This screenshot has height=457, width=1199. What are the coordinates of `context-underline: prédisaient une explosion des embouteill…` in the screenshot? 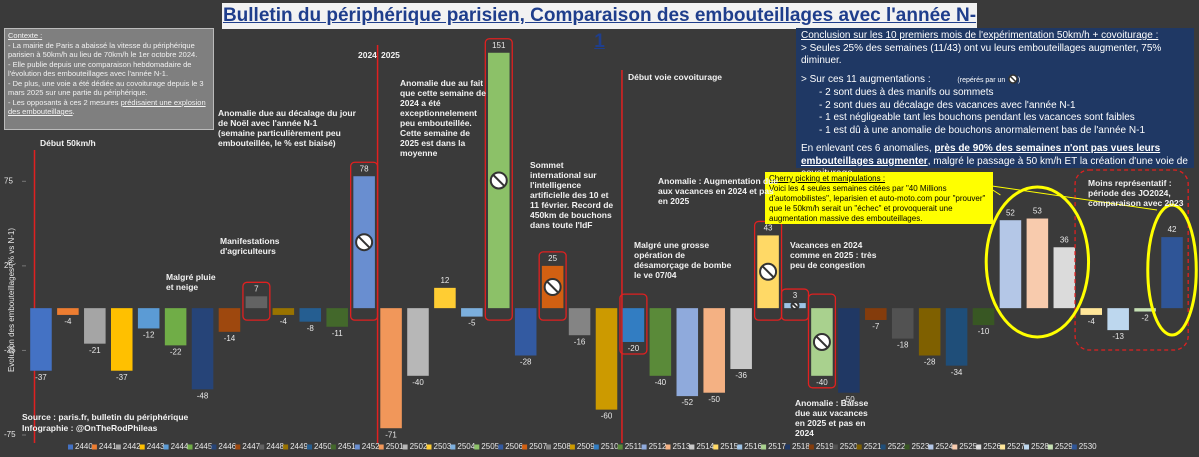 It's located at (107, 107).